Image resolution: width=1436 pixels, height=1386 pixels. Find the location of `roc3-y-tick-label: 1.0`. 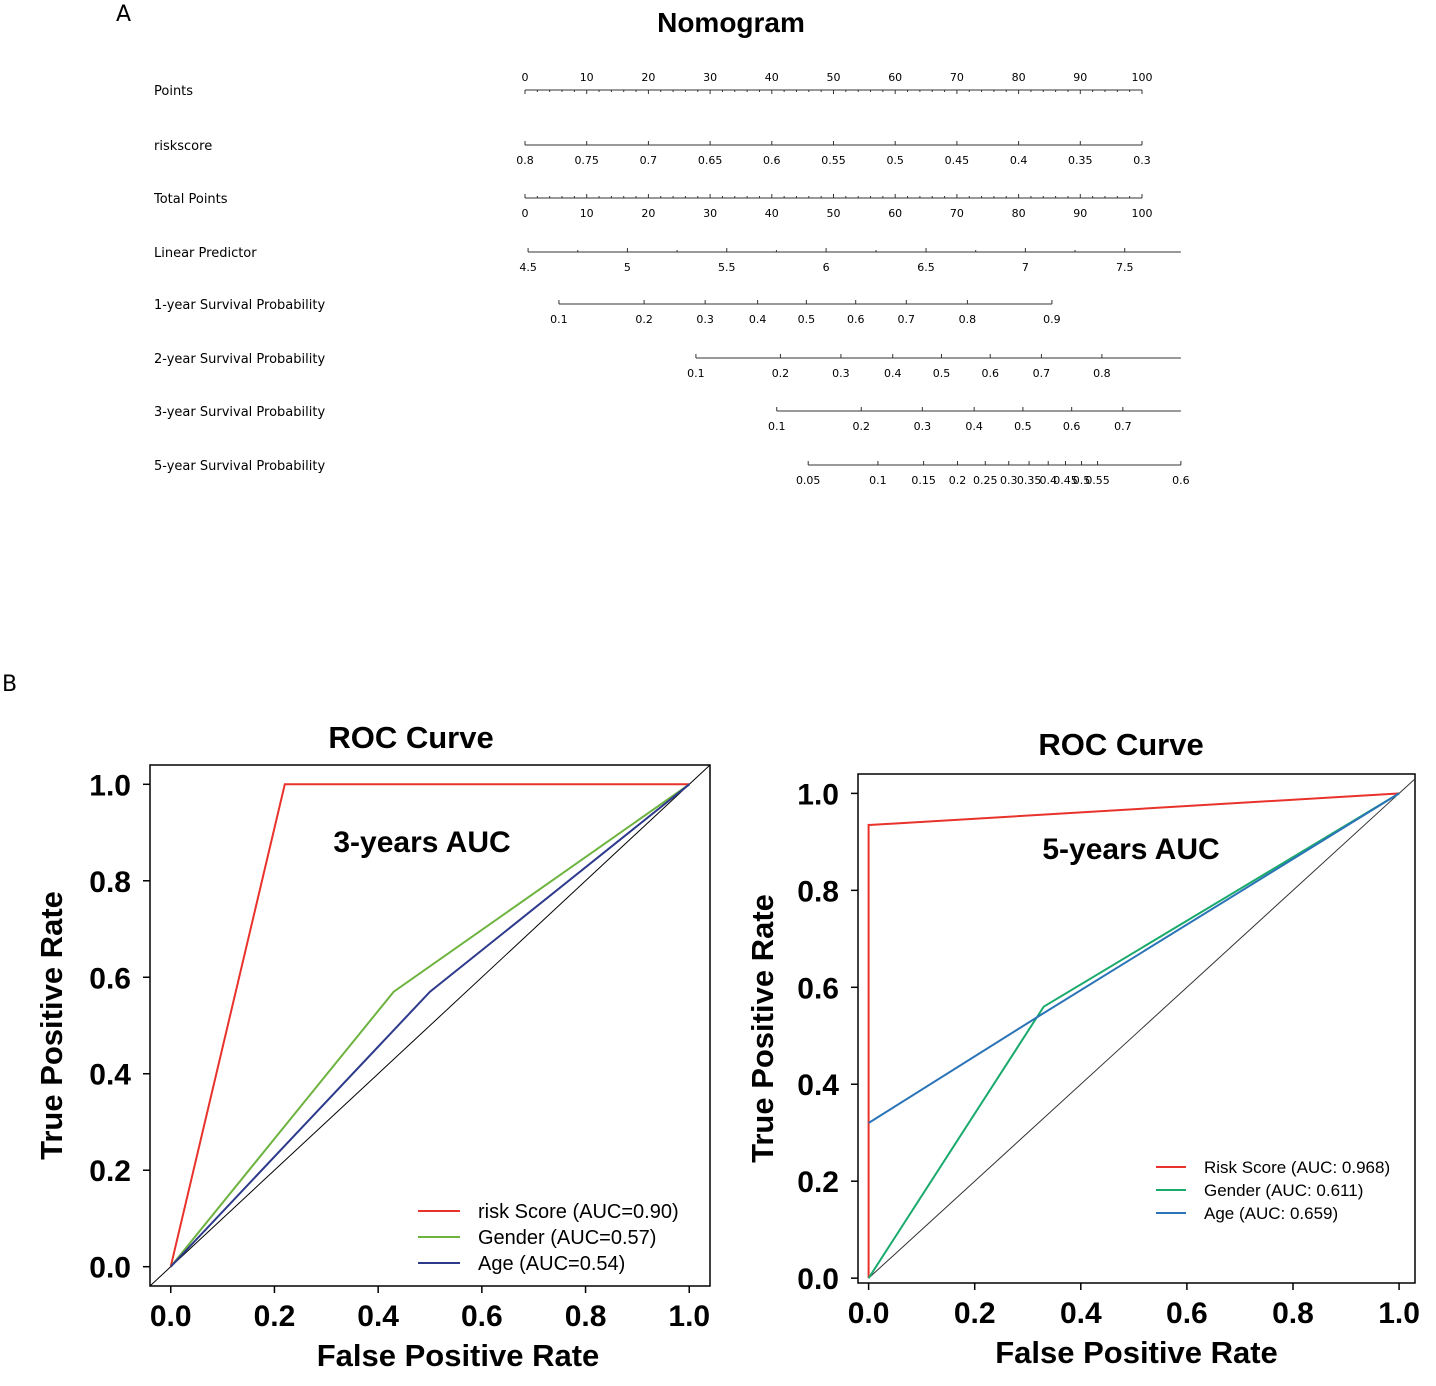

roc3-y-tick-label: 1.0 is located at coordinates (110, 785).